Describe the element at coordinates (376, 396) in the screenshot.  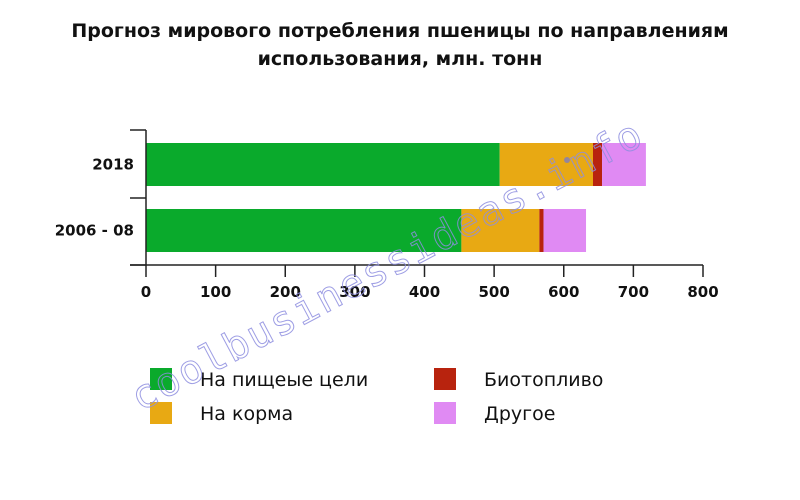
I see `legend: На пищеые цели На корма Биотопливо Другое` at that location.